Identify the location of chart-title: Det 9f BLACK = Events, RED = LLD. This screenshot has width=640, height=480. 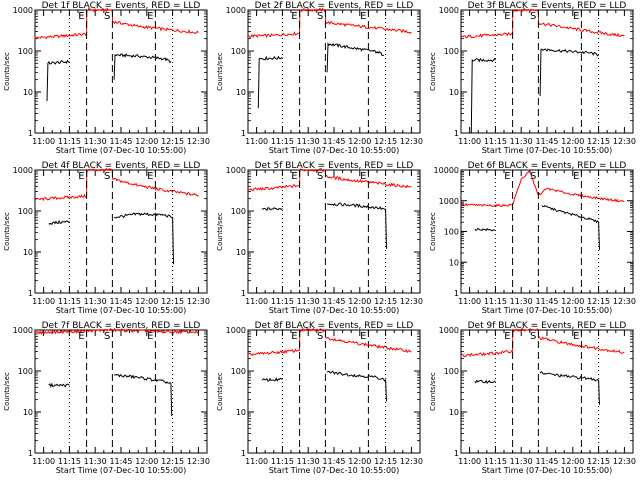
(547, 326).